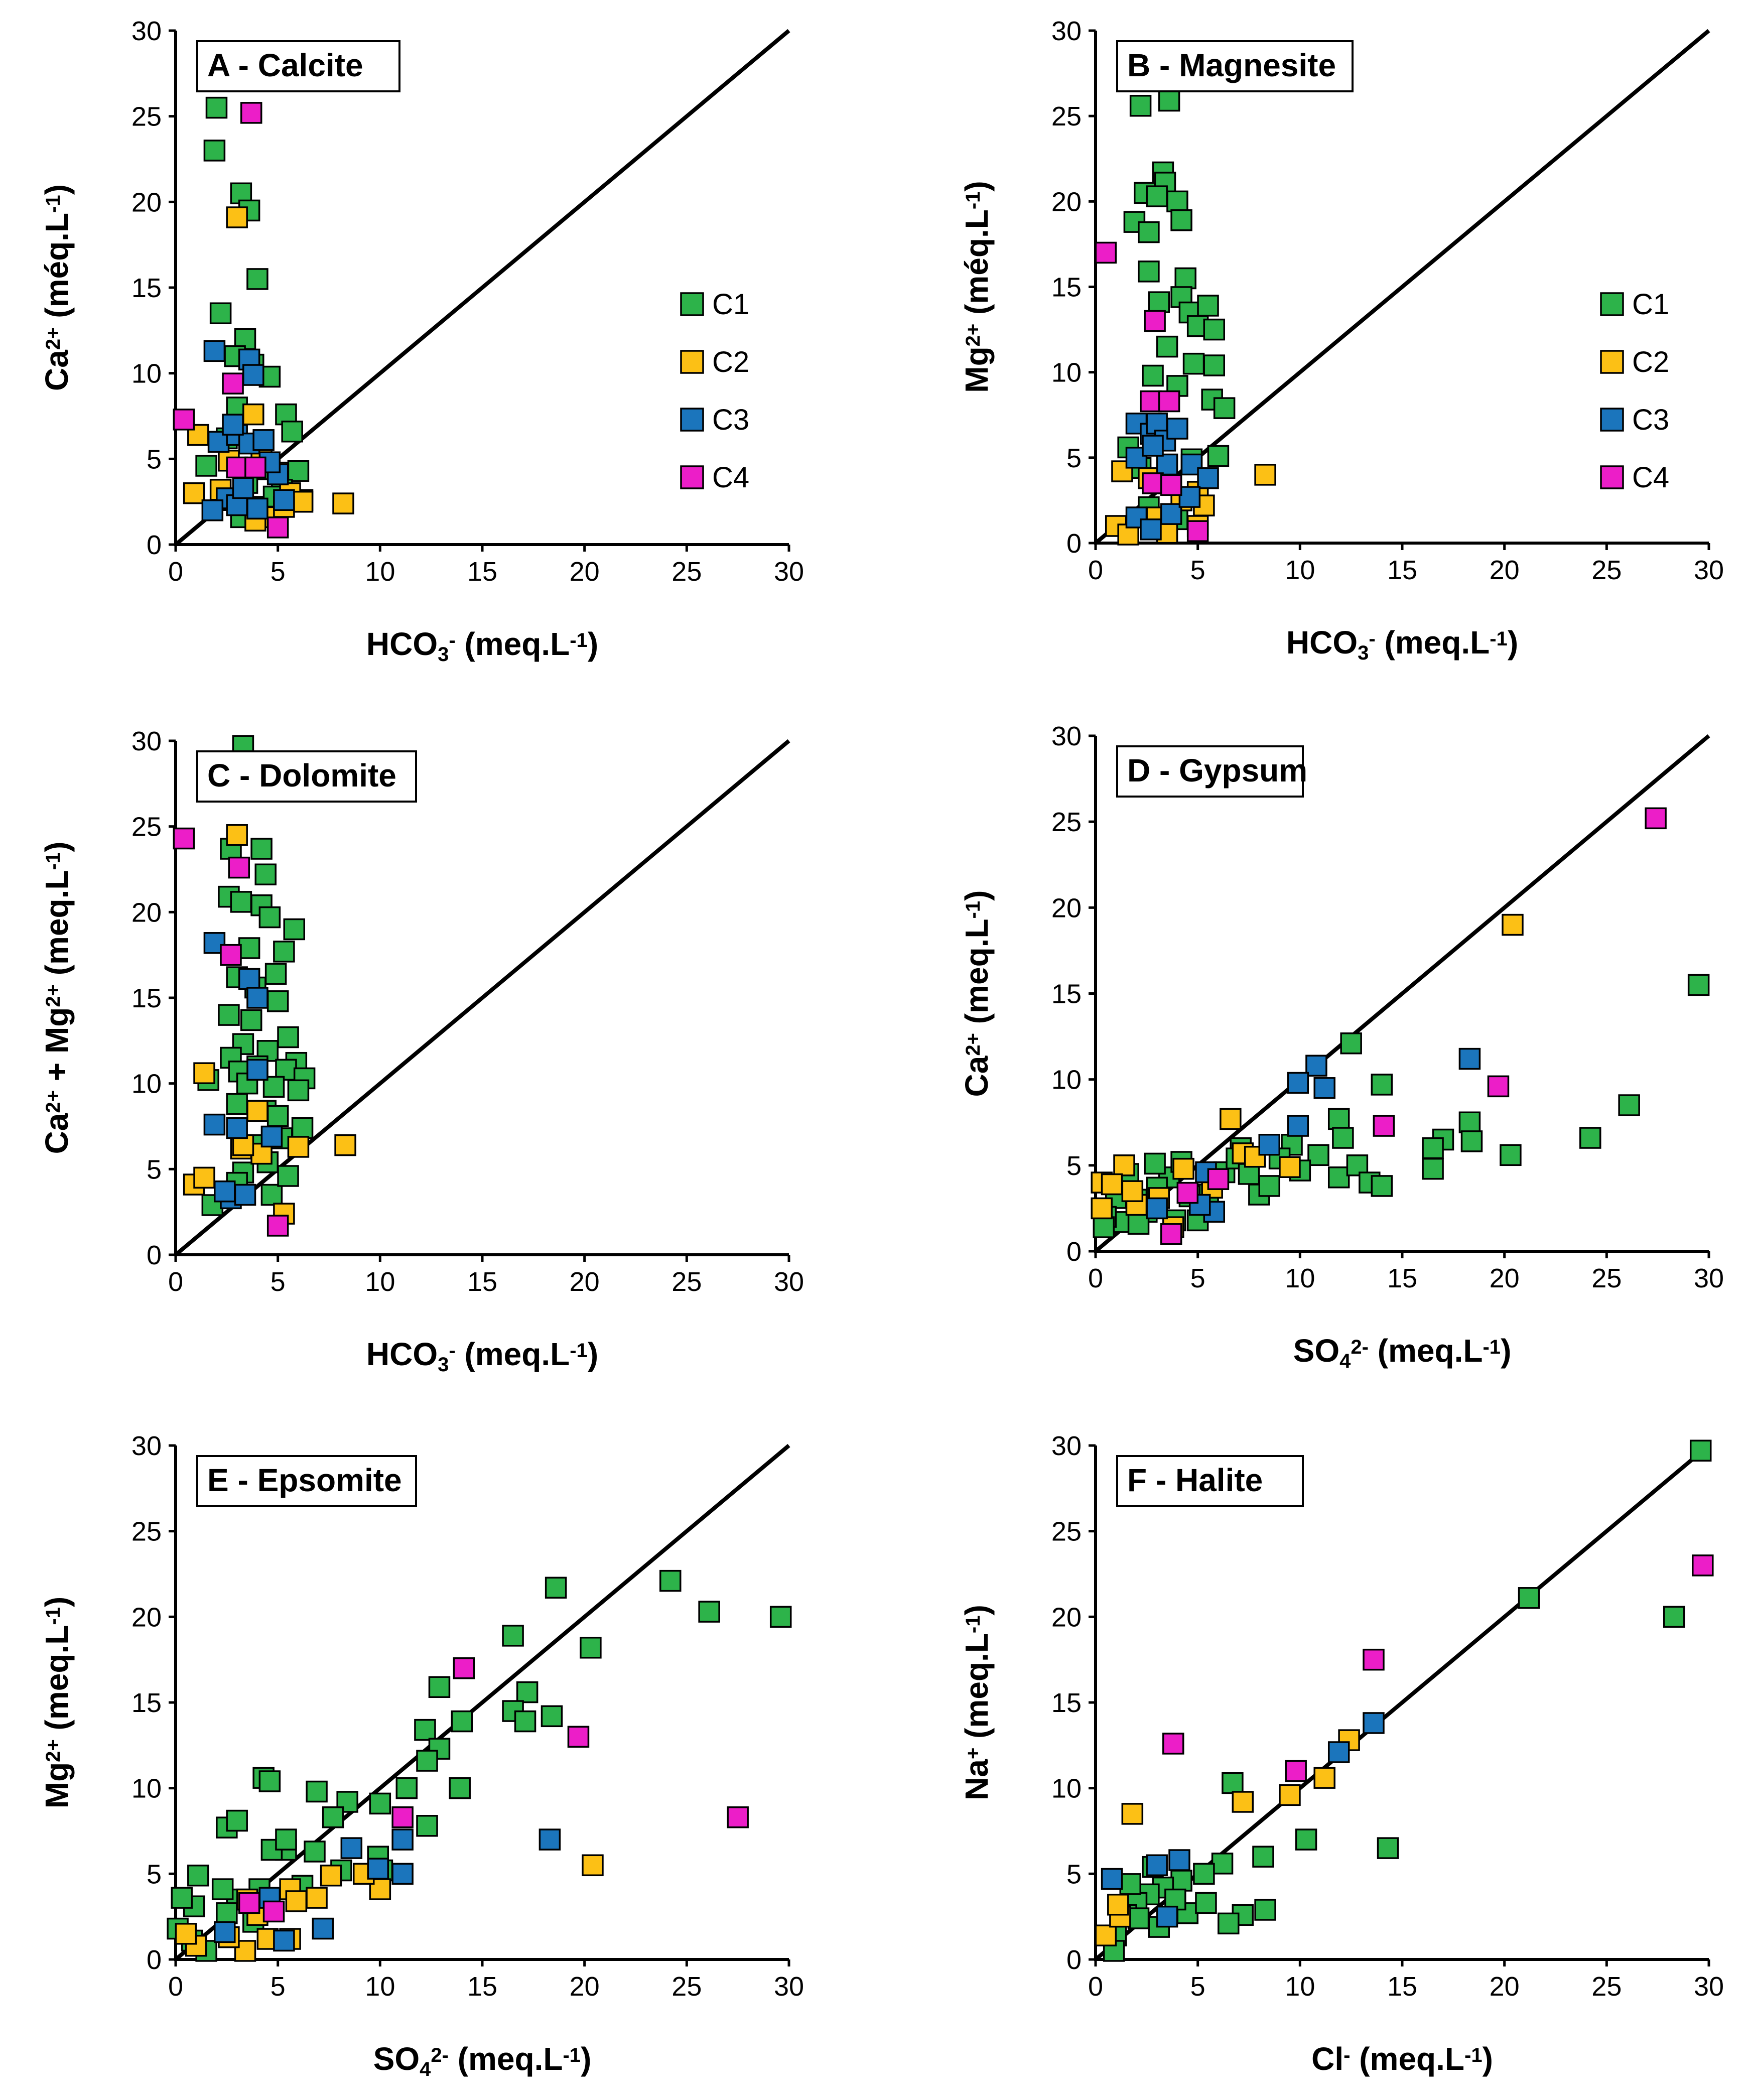 The height and width of the screenshot is (2100, 1747). I want to click on y-axis-label: Ca2+ + Mg2+ (meq.L-1), so click(57, 998).